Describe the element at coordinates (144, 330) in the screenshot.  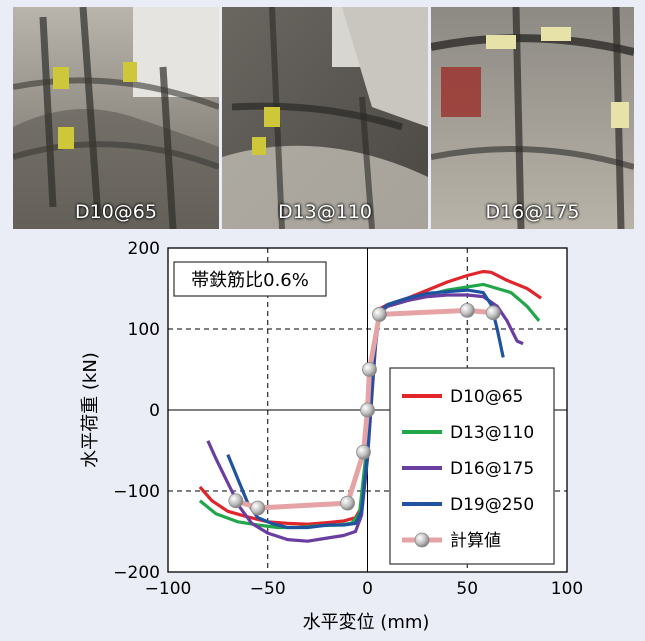
I see `y-tick-label: 100` at that location.